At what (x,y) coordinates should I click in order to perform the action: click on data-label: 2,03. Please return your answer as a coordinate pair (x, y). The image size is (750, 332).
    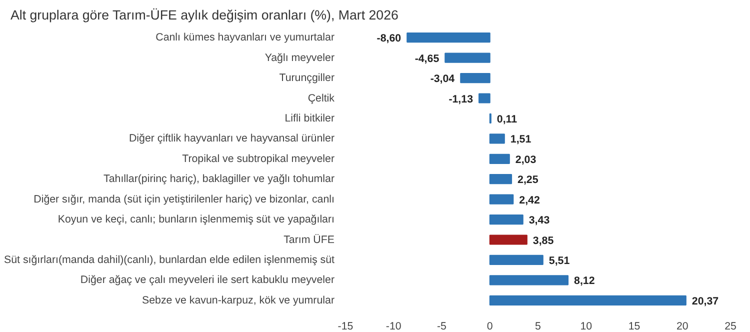
    Looking at the image, I should click on (525, 160).